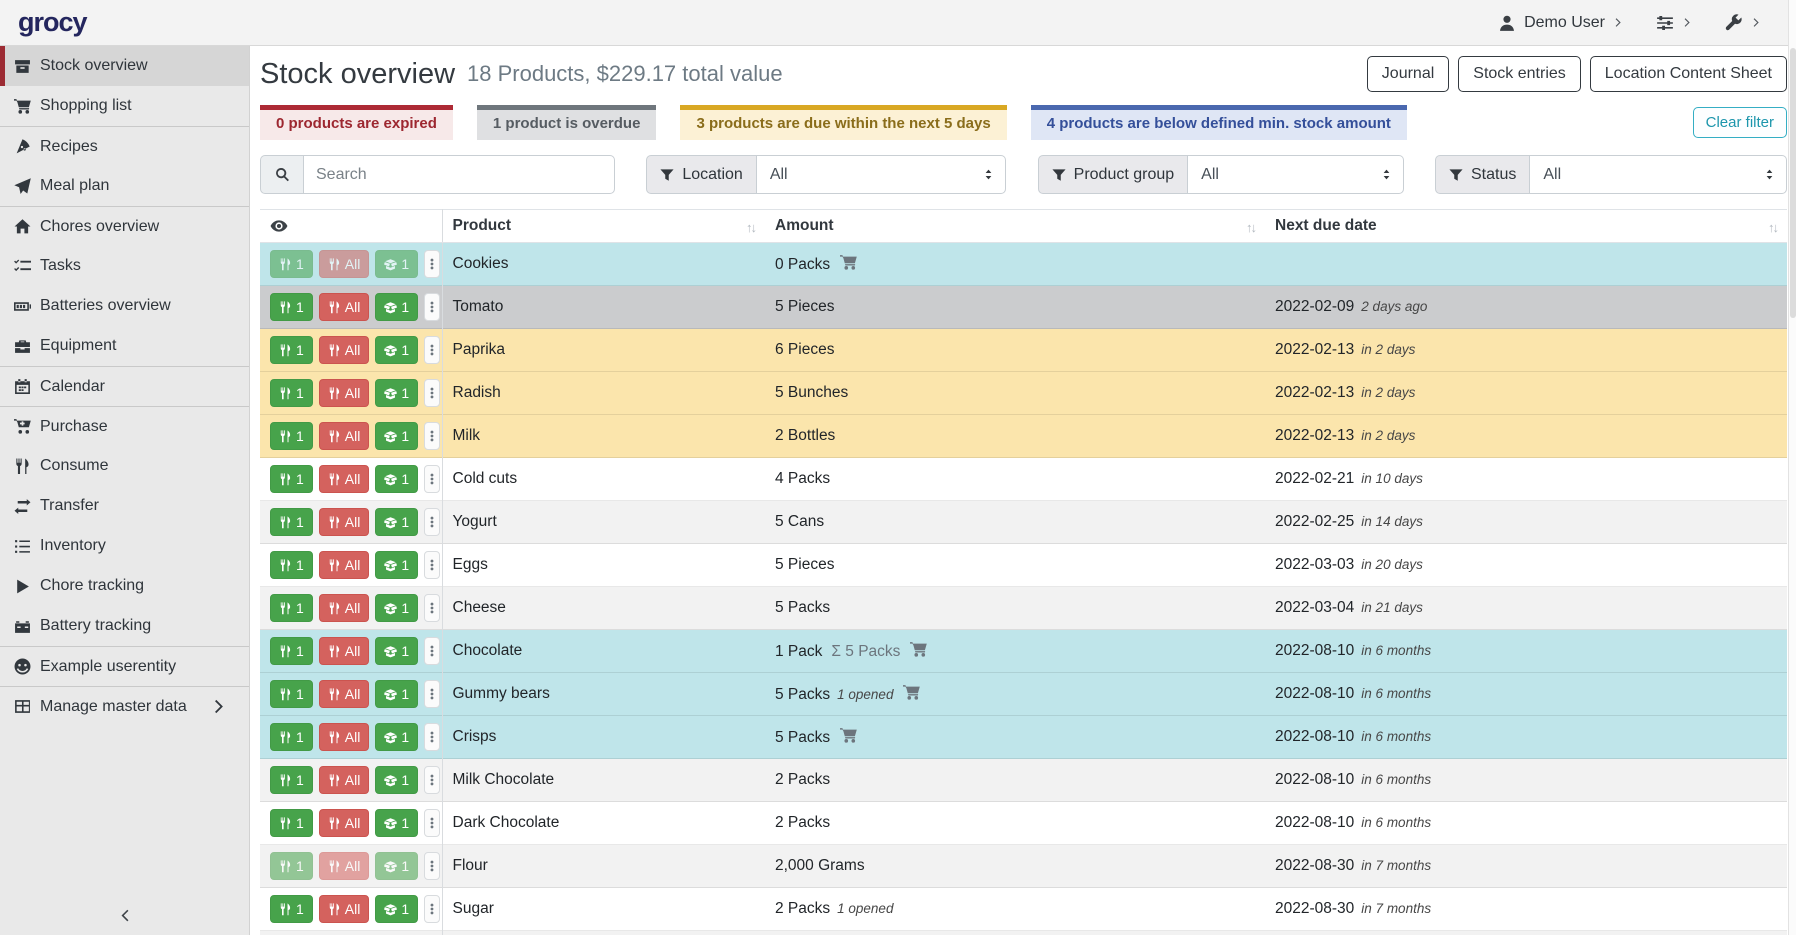  Describe the element at coordinates (1793, 183) in the screenshot. I see `scrollbar-thumb` at that location.